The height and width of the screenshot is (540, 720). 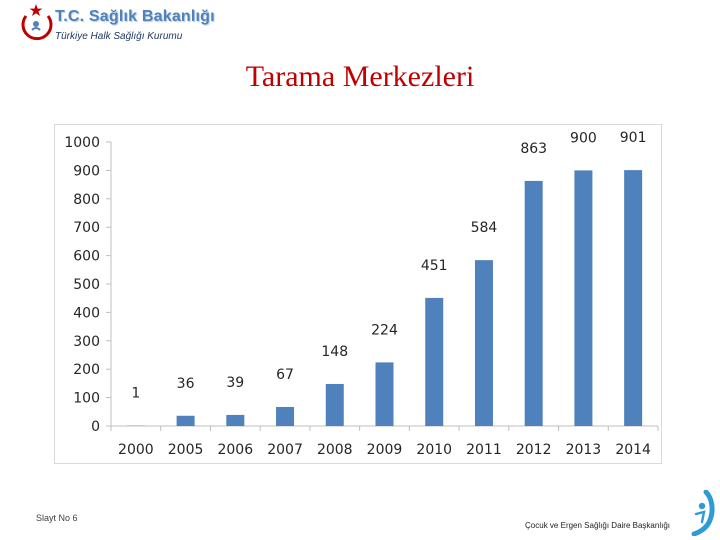 What do you see at coordinates (384, 330) in the screenshot?
I see `data-label: 224` at bounding box center [384, 330].